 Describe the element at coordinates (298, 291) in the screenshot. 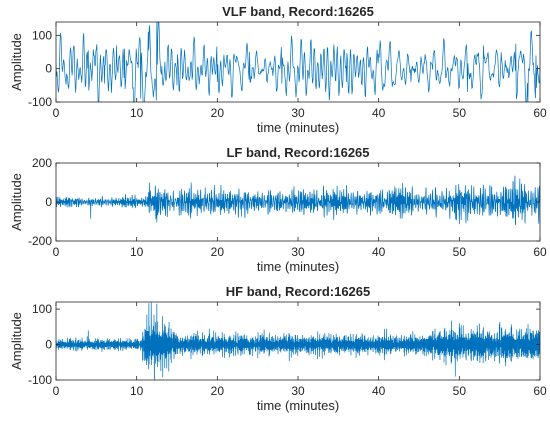

I see `chart-title: HF band, Record:16265` at that location.